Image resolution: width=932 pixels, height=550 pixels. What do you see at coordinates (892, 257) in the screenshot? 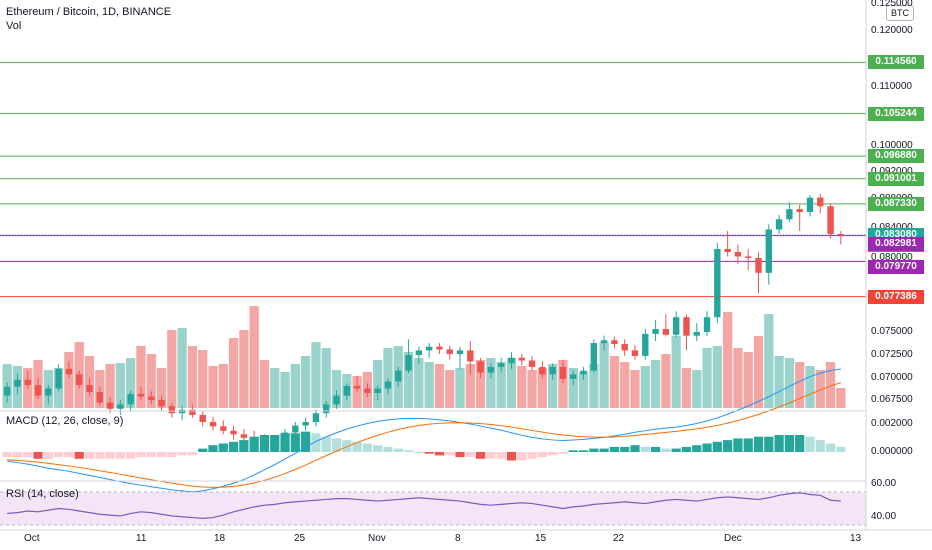
I see `price-axis-label: 0.080000` at bounding box center [892, 257].